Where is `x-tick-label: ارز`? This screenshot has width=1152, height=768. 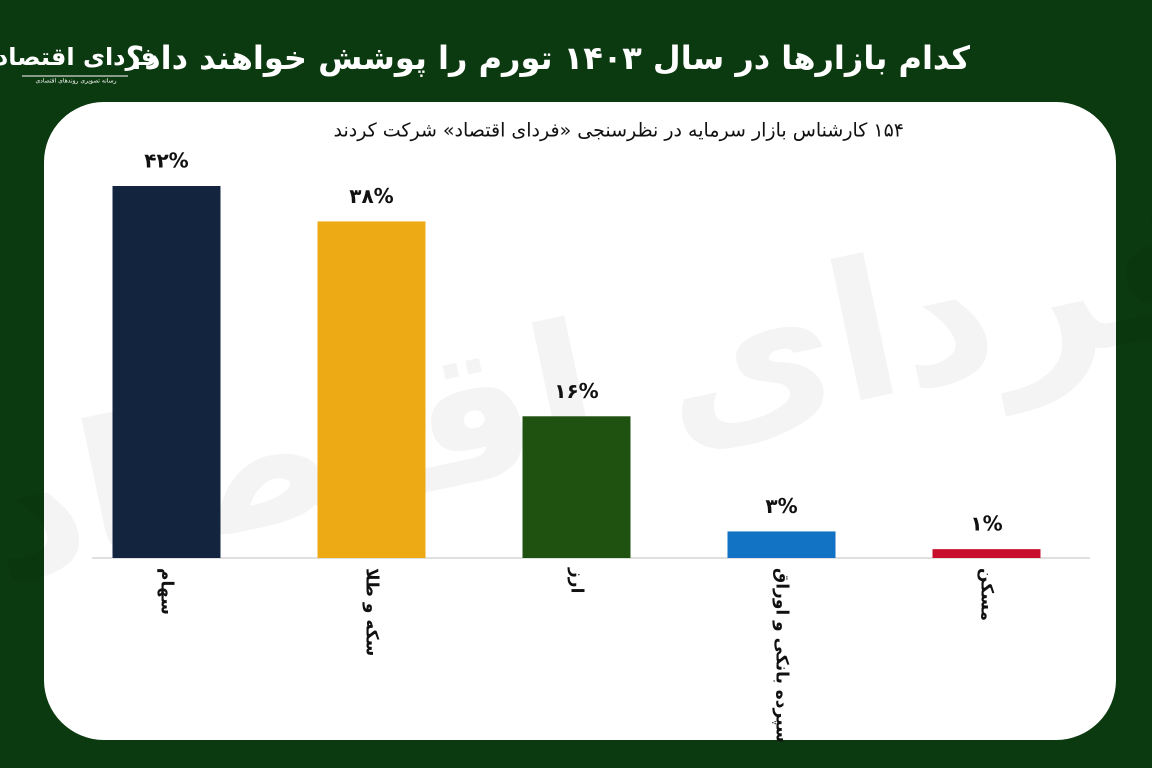
x-tick-label: ارز is located at coordinates (577, 580).